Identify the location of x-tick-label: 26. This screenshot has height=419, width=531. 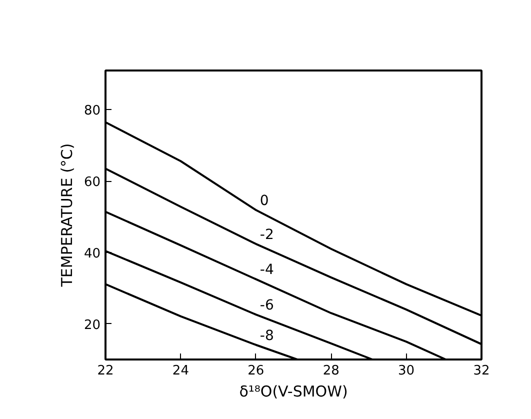
(256, 371).